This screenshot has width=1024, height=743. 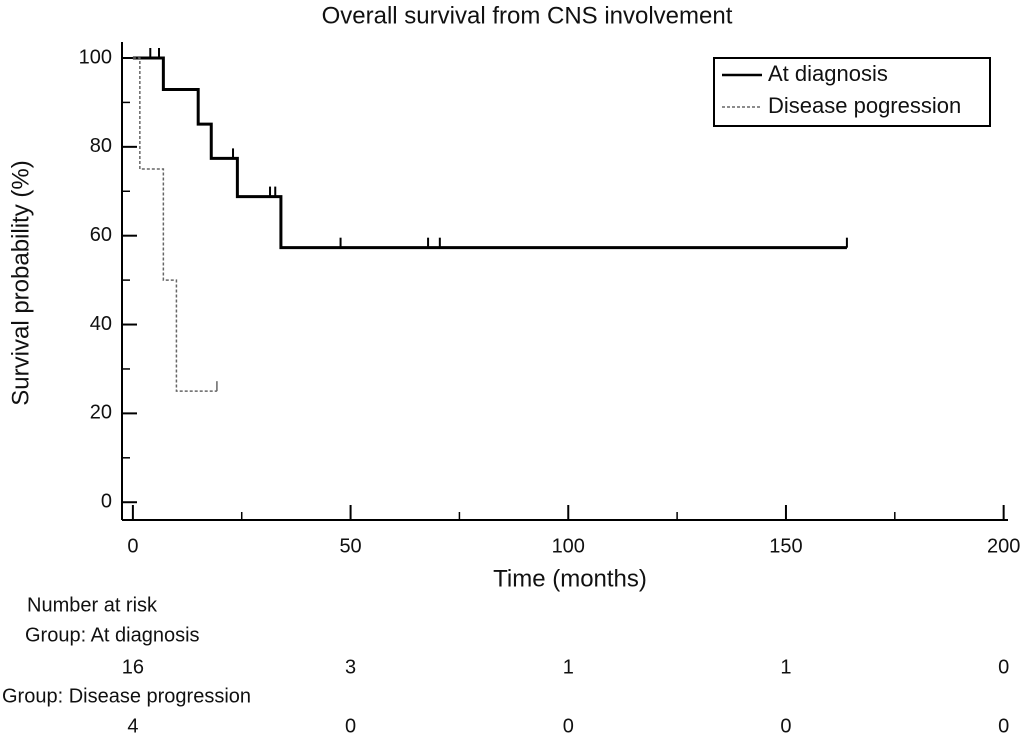 What do you see at coordinates (350, 546) in the screenshot?
I see `x-tick-label: 50` at bounding box center [350, 546].